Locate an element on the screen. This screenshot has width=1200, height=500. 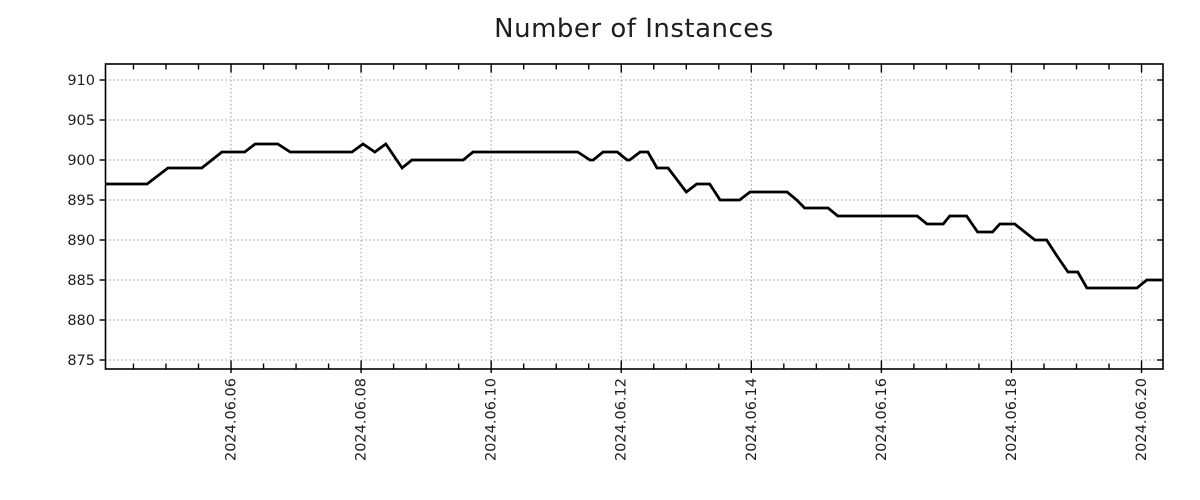
x-tick-label: 2024.06.12 is located at coordinates (622, 419).